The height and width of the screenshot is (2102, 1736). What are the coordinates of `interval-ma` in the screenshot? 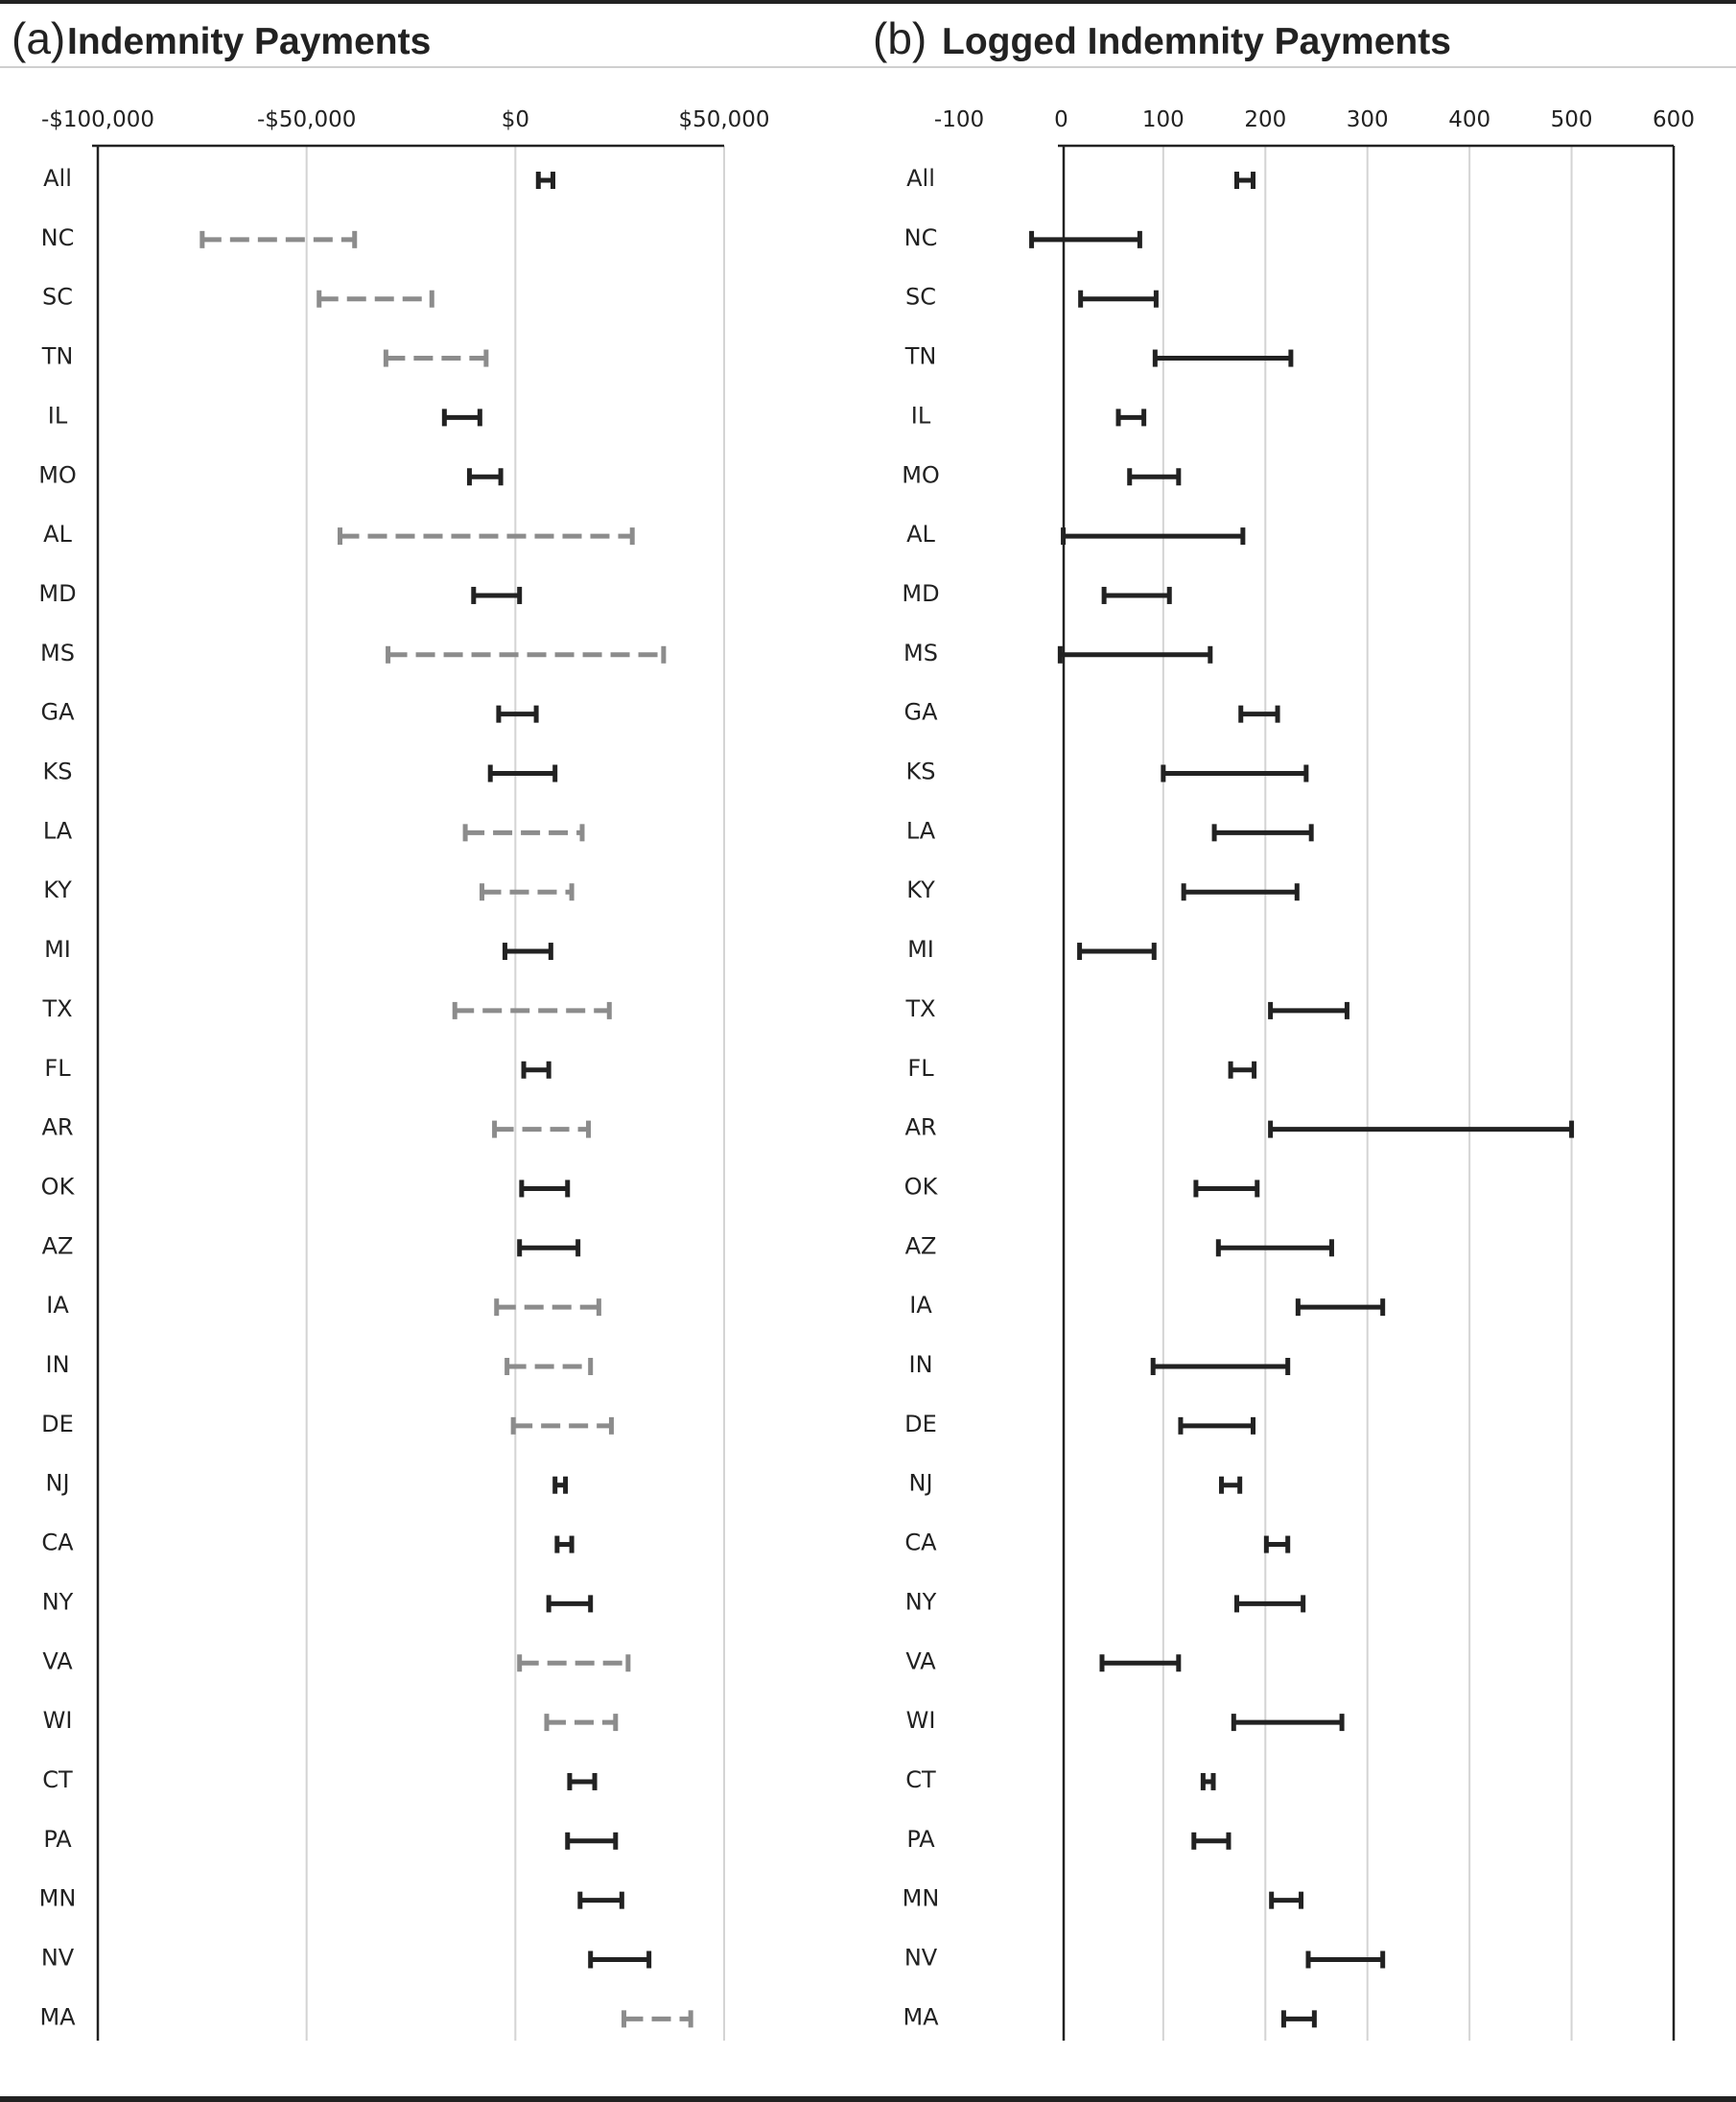 It's located at (1298, 2019).